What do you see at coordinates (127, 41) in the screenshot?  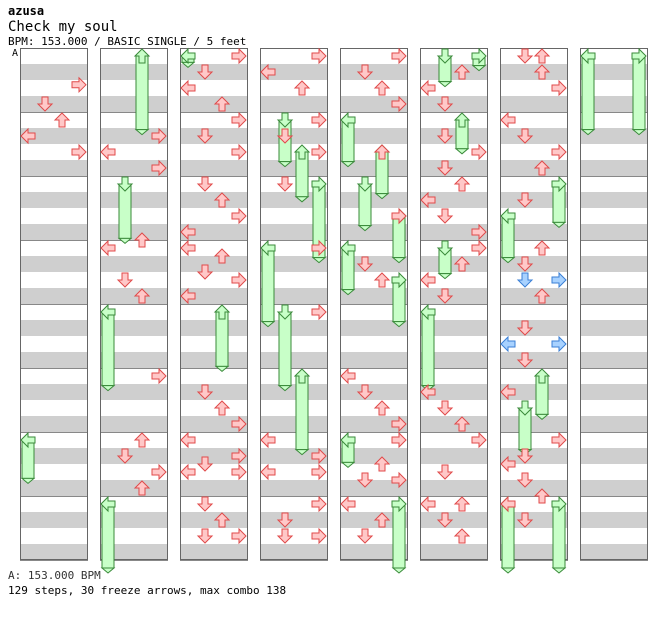 I see `chart-info: BPM: 153.000 / BASIC SINGLE / 5 feet` at bounding box center [127, 41].